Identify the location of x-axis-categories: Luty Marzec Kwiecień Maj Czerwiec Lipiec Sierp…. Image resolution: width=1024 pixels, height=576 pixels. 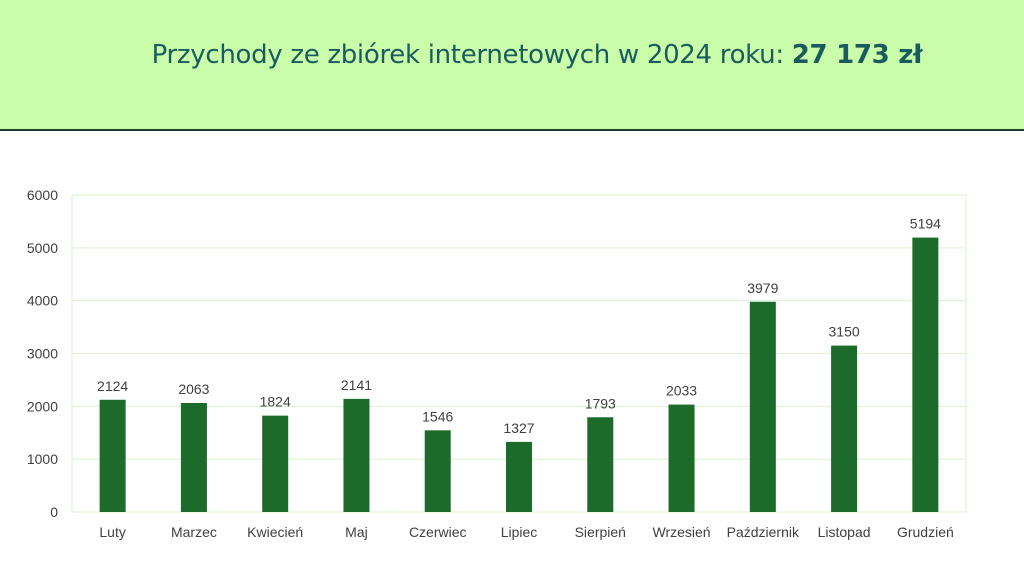
(526, 532).